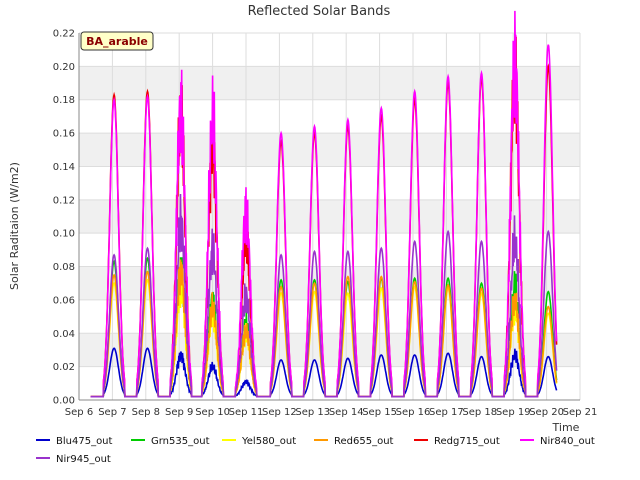 This screenshot has width=640, height=480. I want to click on site-badge-box, so click(117, 41).